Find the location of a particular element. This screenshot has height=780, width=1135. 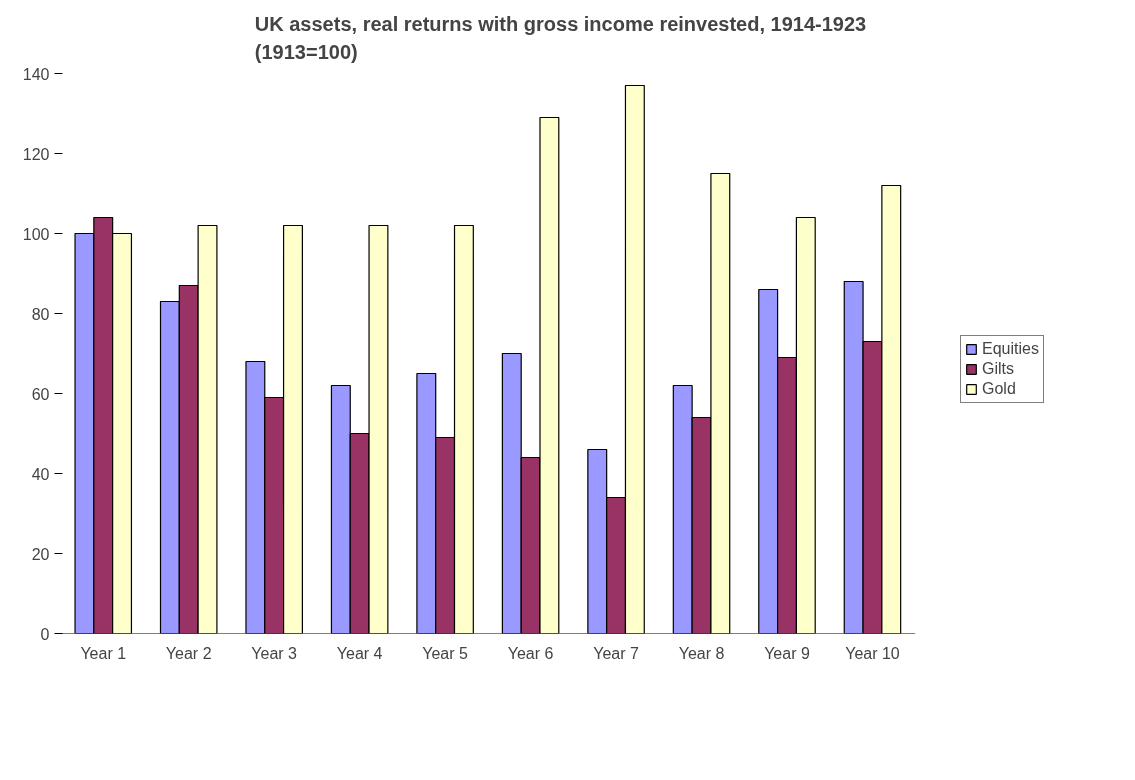

x-tick-label: Year 2 is located at coordinates (188, 653).